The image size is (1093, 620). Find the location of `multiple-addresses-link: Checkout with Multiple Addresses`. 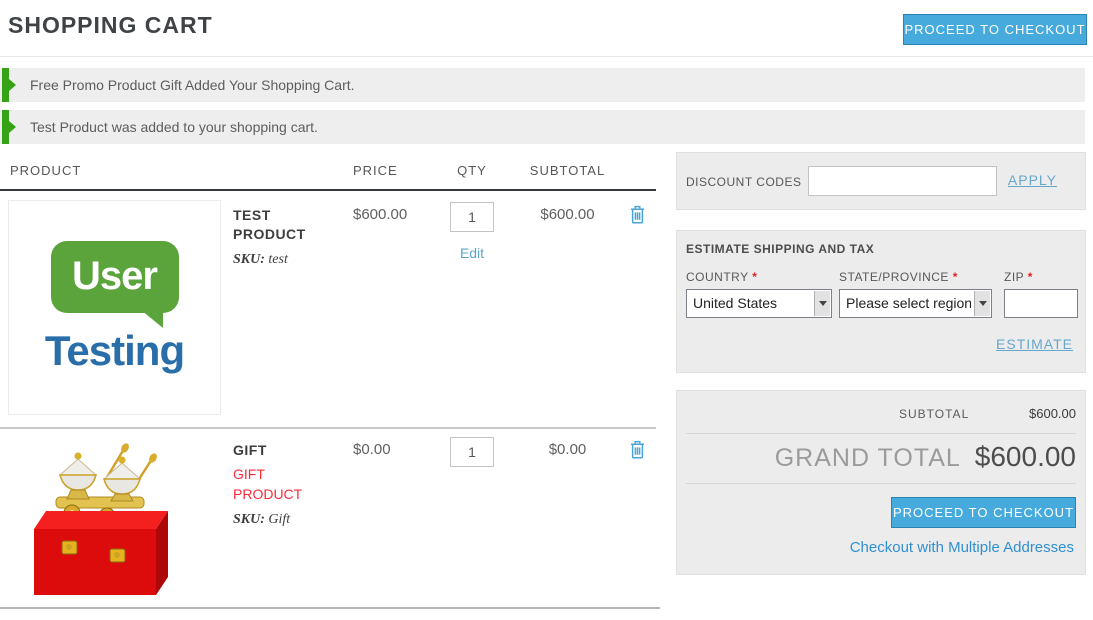

multiple-addresses-link: Checkout with Multiple Addresses is located at coordinates (961, 547).